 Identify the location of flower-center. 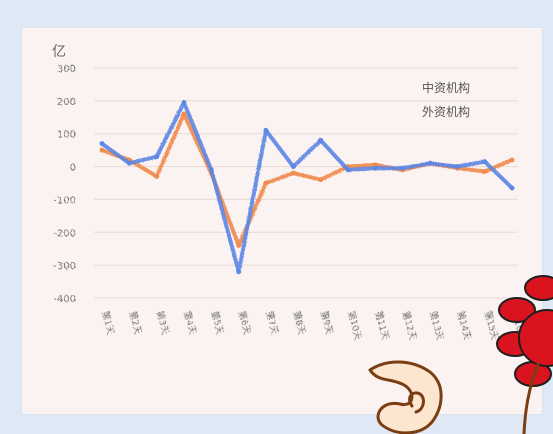
(535, 338).